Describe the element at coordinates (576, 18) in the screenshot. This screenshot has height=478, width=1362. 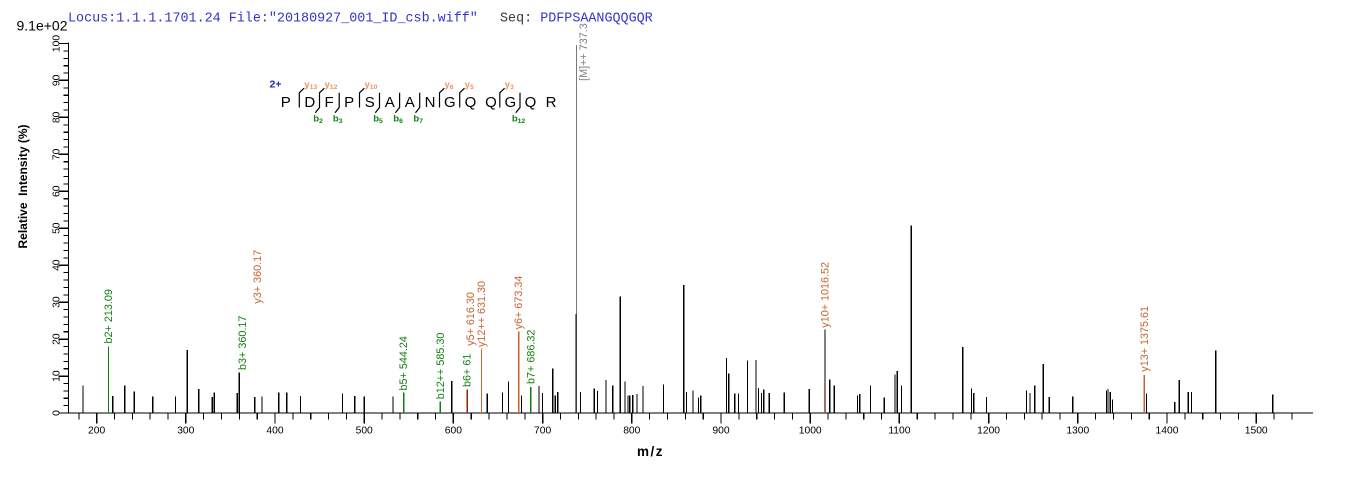
I see `svg-text: Seq: PDFPSAANGQQGQR` at that location.